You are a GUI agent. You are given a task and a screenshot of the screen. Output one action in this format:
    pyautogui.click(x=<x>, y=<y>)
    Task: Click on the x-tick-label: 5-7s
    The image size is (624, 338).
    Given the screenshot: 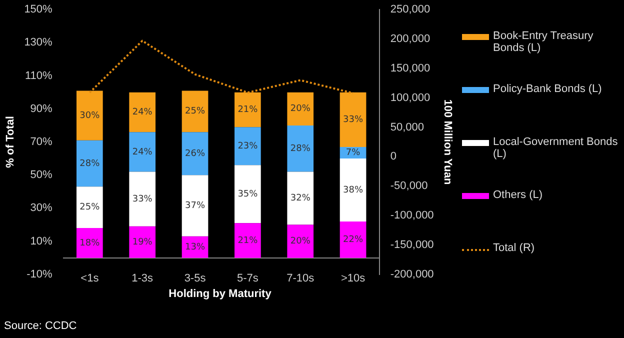 What is the action you would take?
    pyautogui.click(x=247, y=278)
    